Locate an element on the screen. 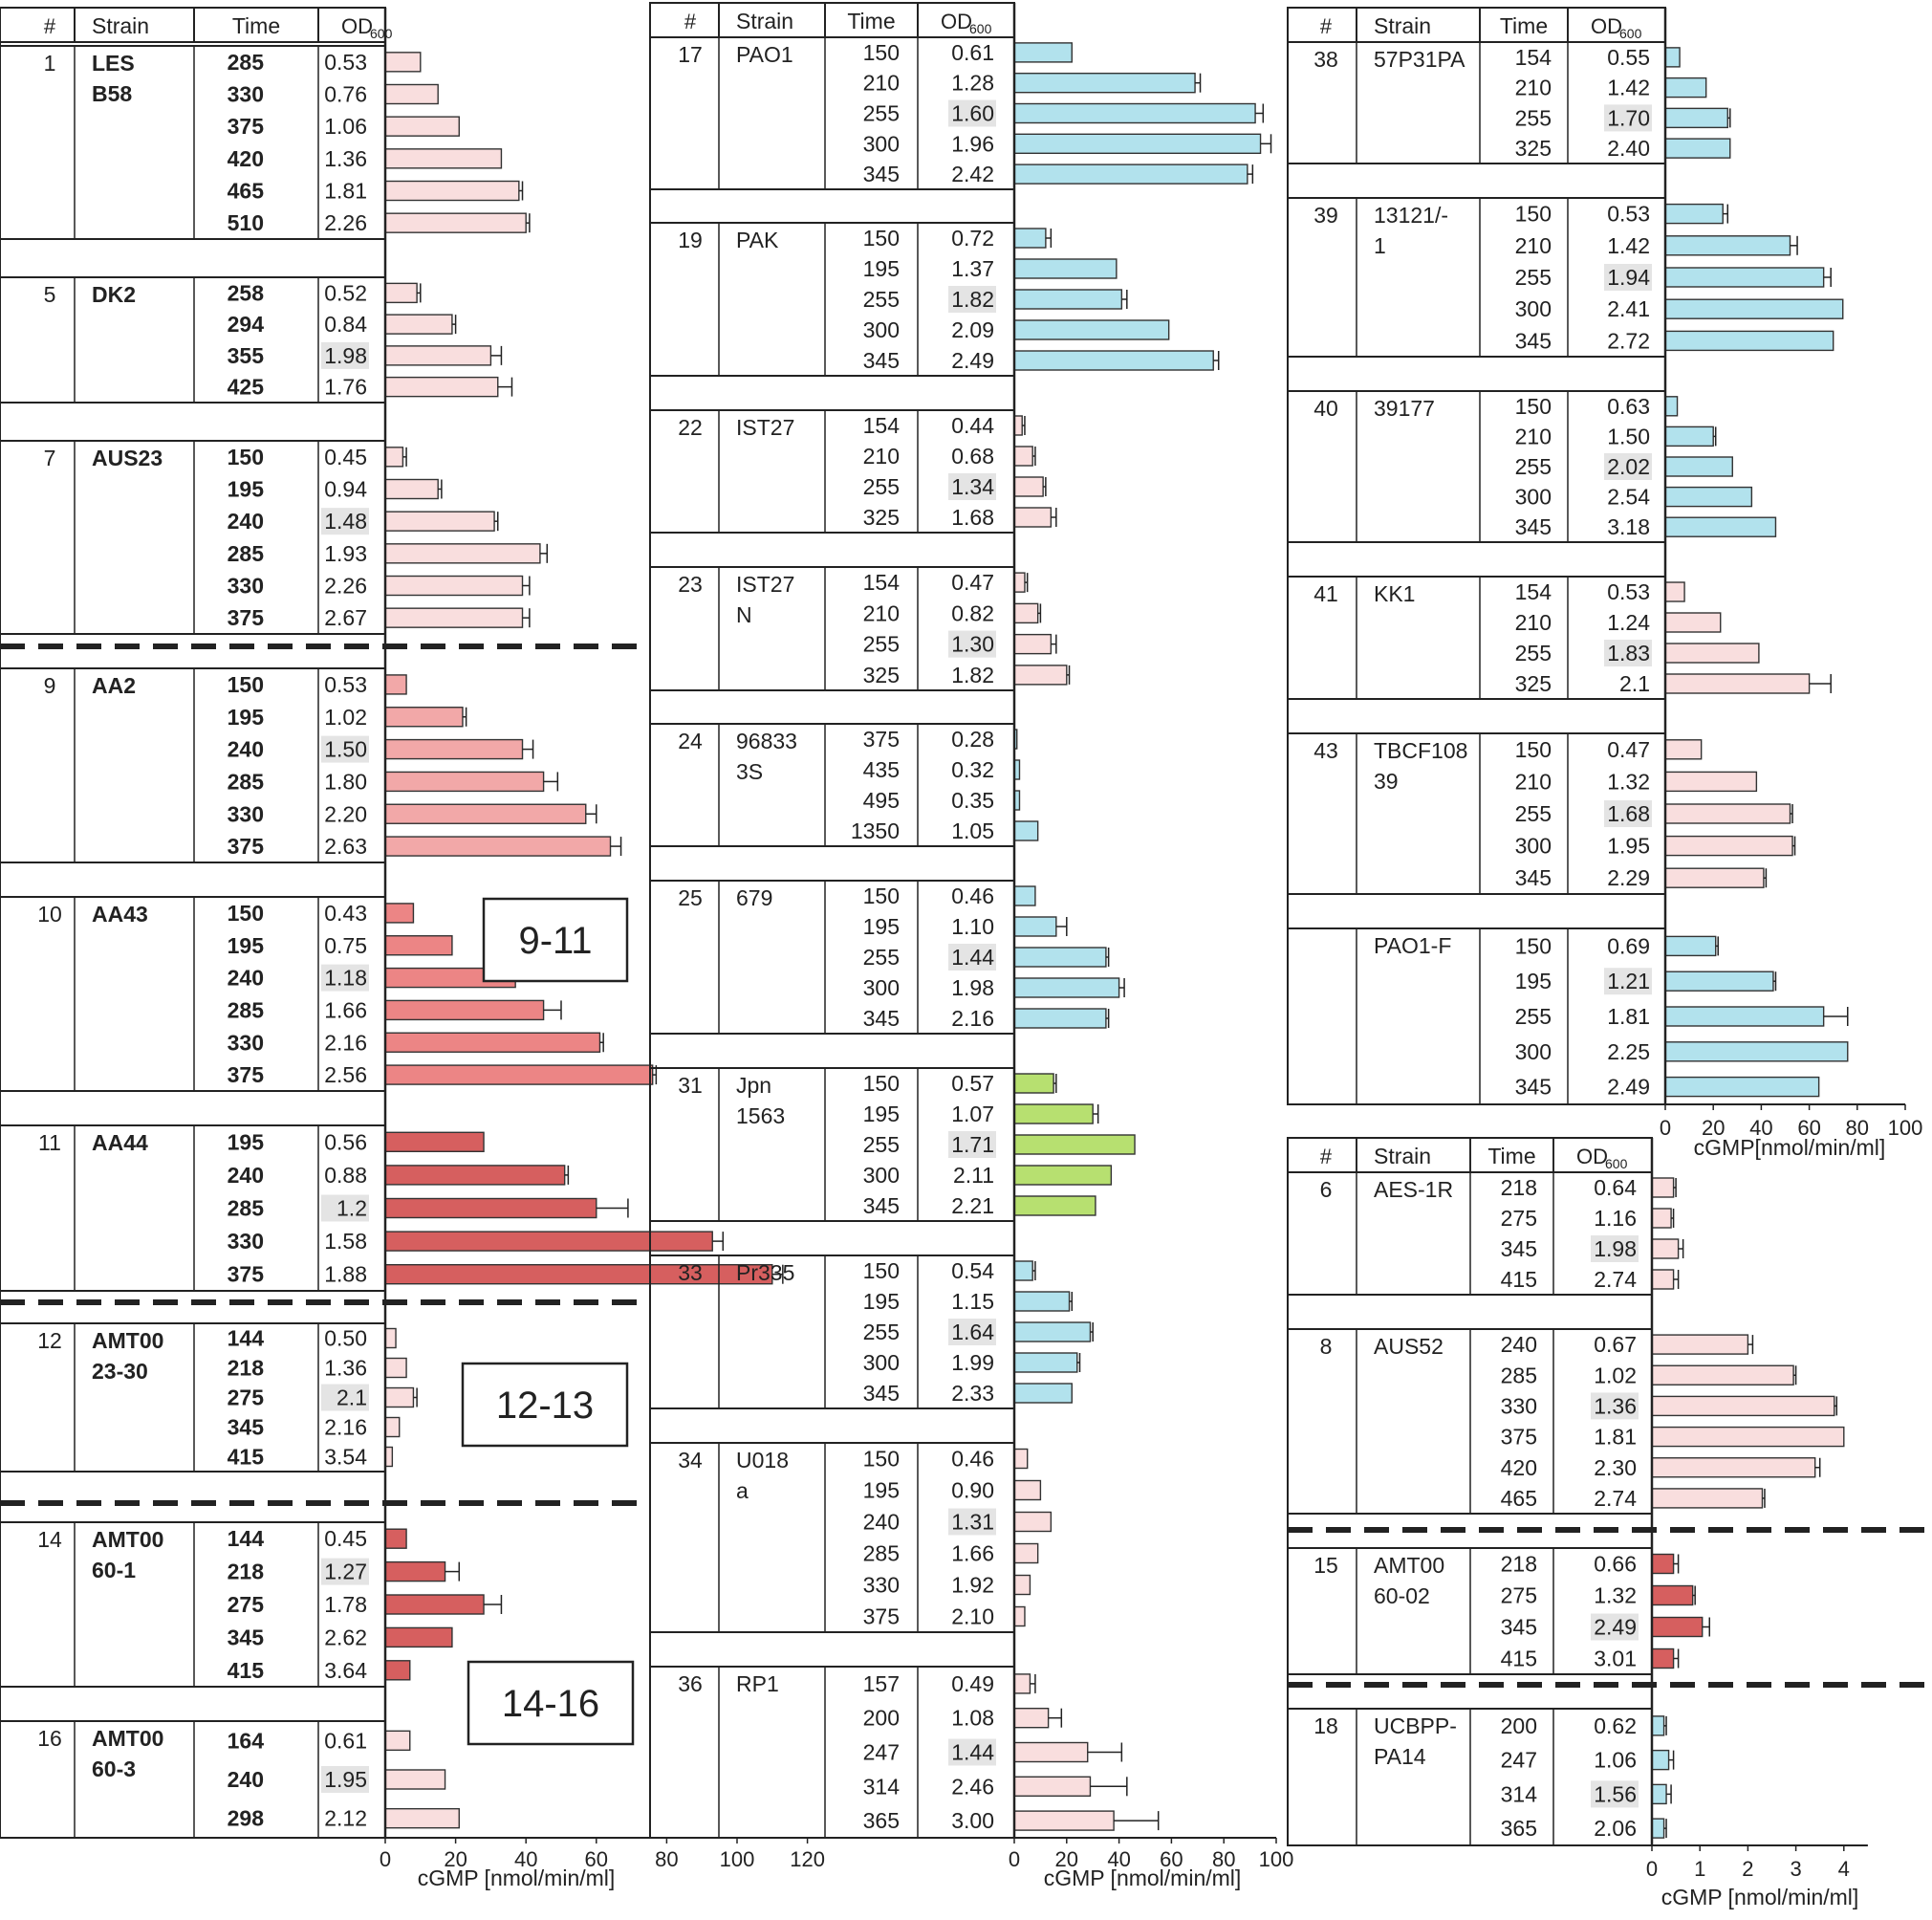 This screenshot has height=1920, width=1932. od-cell: 1.42 is located at coordinates (1629, 88).